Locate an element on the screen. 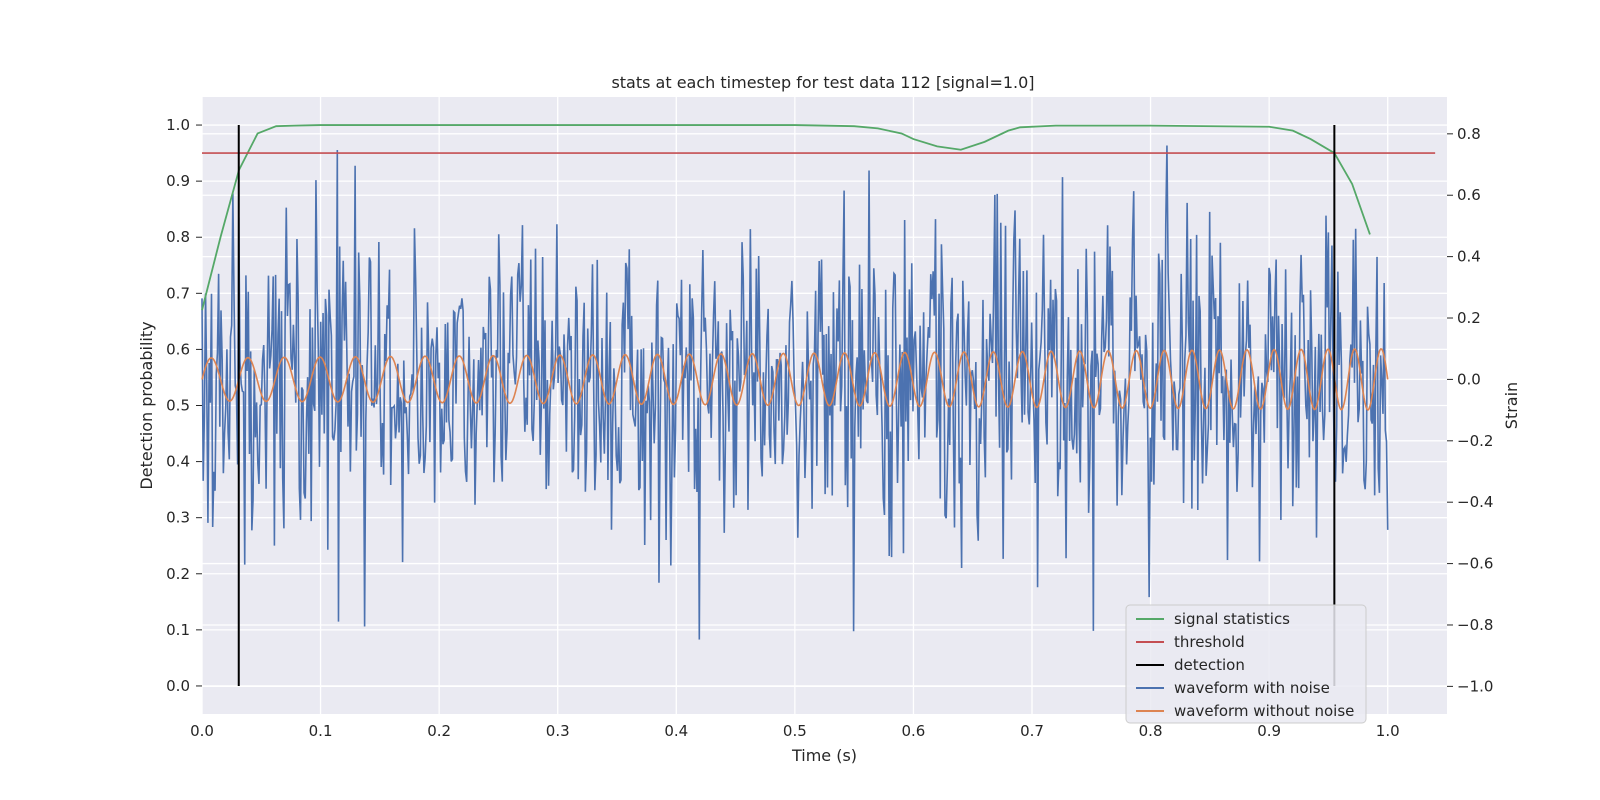  y-left-tick-label: 0.1 is located at coordinates (178, 630).